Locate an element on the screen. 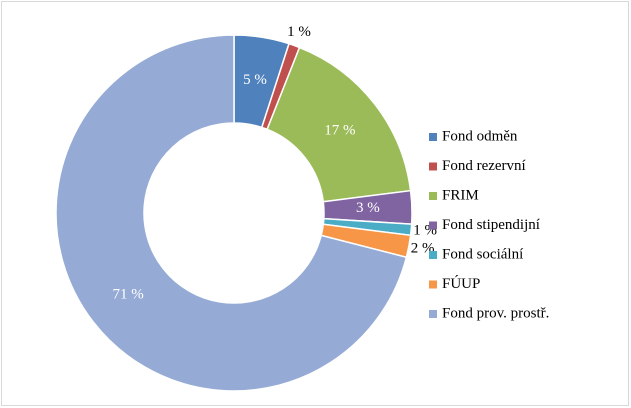 The image size is (631, 408). slice is located at coordinates (339, 124).